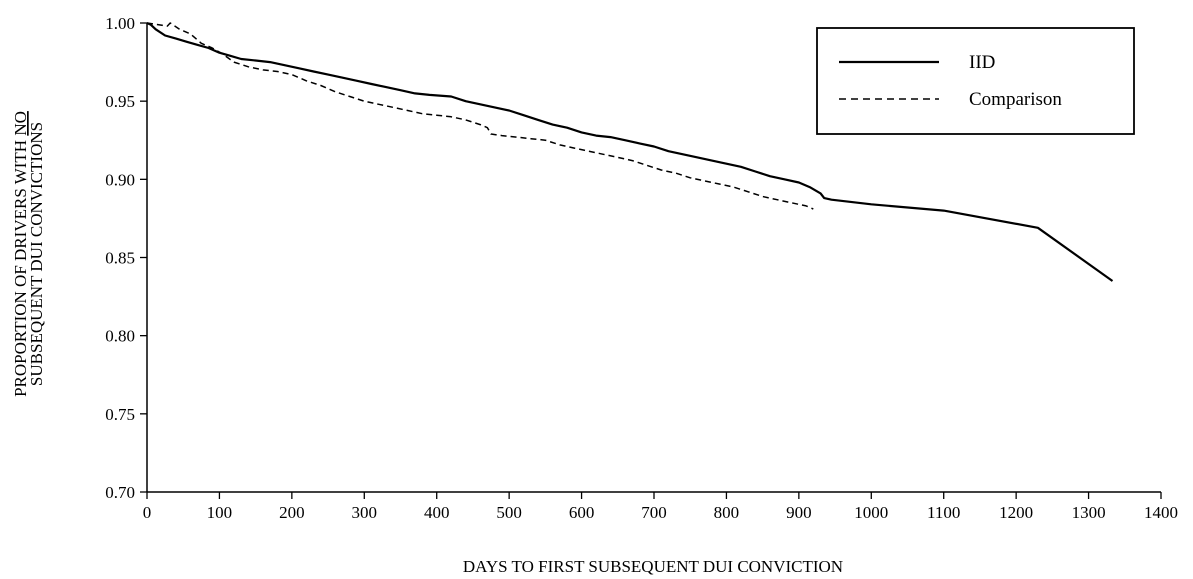 The image size is (1193, 579). What do you see at coordinates (120, 23) in the screenshot?
I see `y-tick-label: 1.00` at bounding box center [120, 23].